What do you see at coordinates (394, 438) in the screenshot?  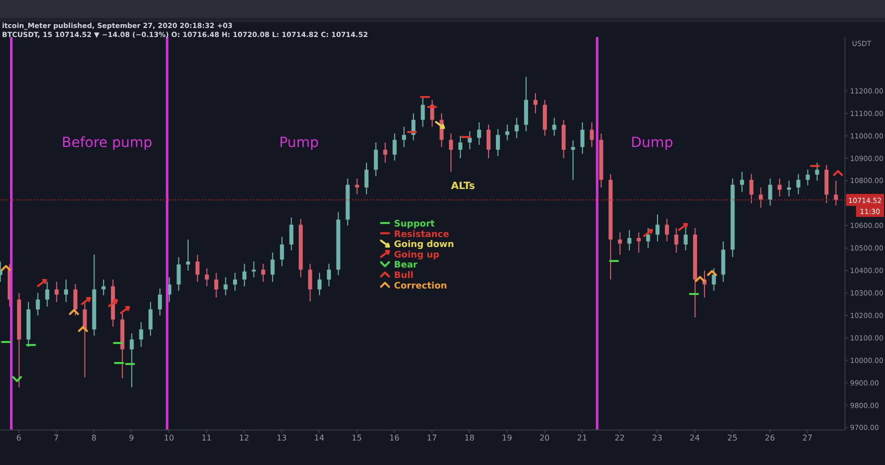 I see `x-tick-label: 16` at bounding box center [394, 438].